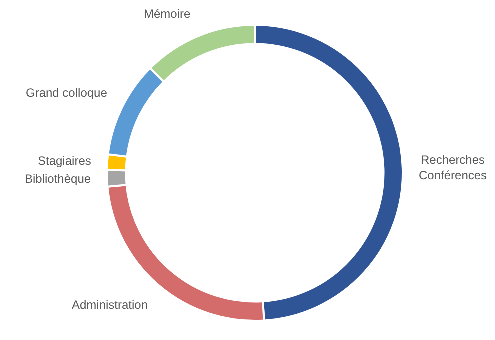 This screenshot has width=495, height=340. What do you see at coordinates (110, 305) in the screenshot?
I see `slice-label: Administration` at bounding box center [110, 305].